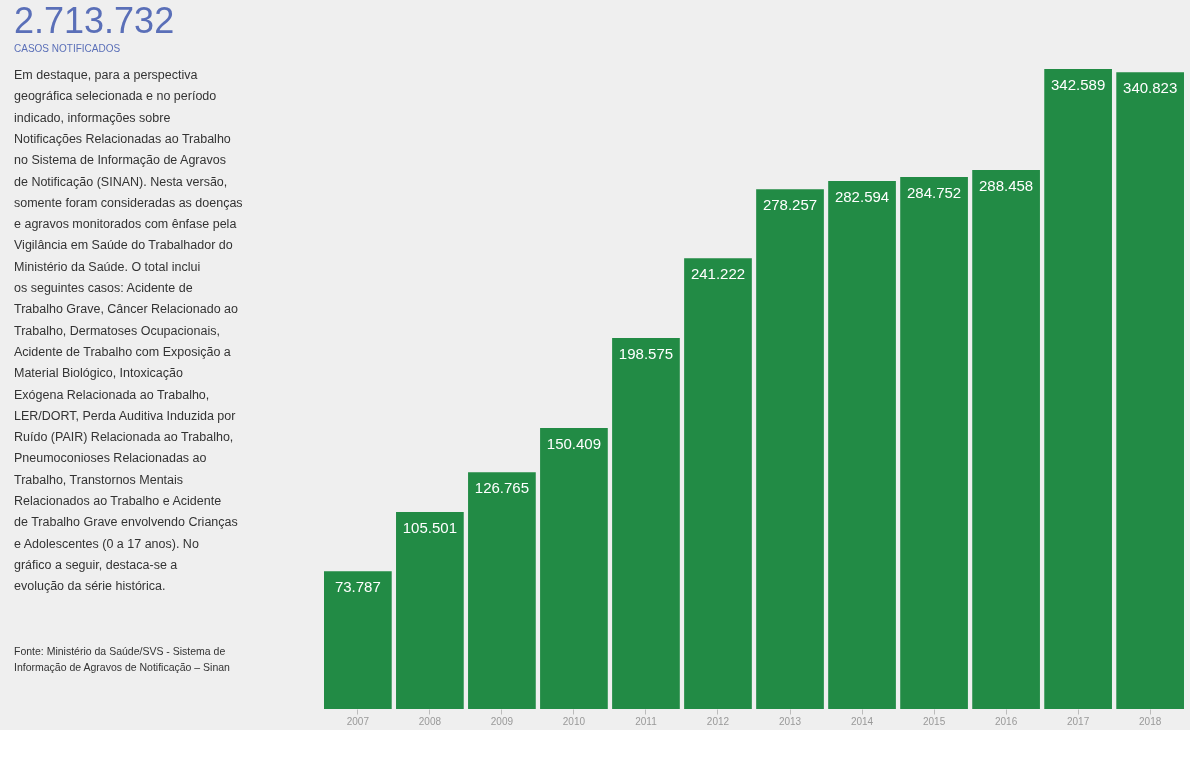 The width and height of the screenshot is (1202, 763). Describe the element at coordinates (1078, 721) in the screenshot. I see `x-tick-label: 2017` at that location.